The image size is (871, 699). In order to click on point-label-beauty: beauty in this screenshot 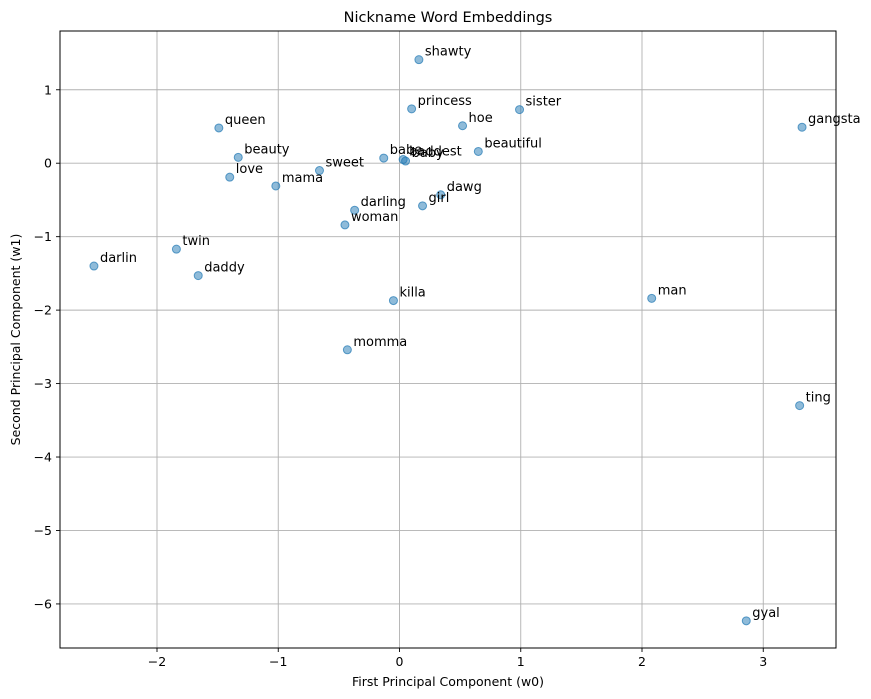, I will do `click(267, 149)`.